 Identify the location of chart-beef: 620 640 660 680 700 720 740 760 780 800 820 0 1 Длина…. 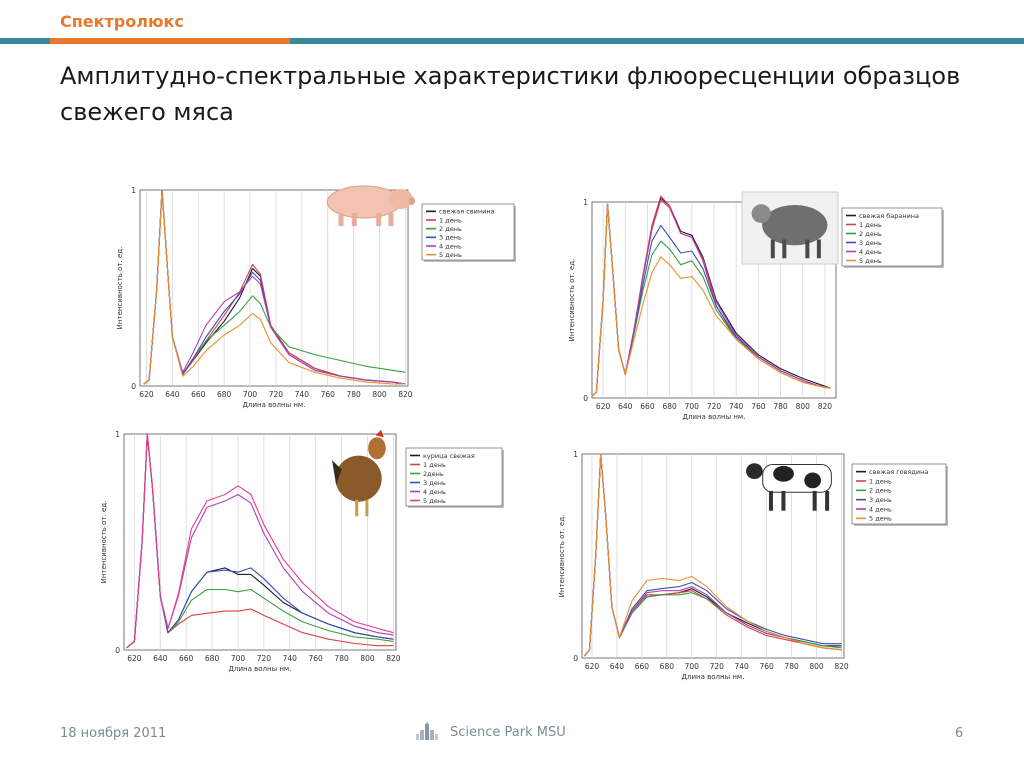
(753, 565).